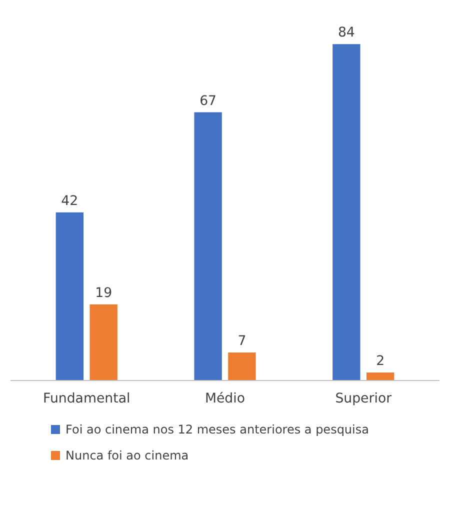 The width and height of the screenshot is (449, 522). I want to click on x-tick-label: Fundamental, so click(86, 399).